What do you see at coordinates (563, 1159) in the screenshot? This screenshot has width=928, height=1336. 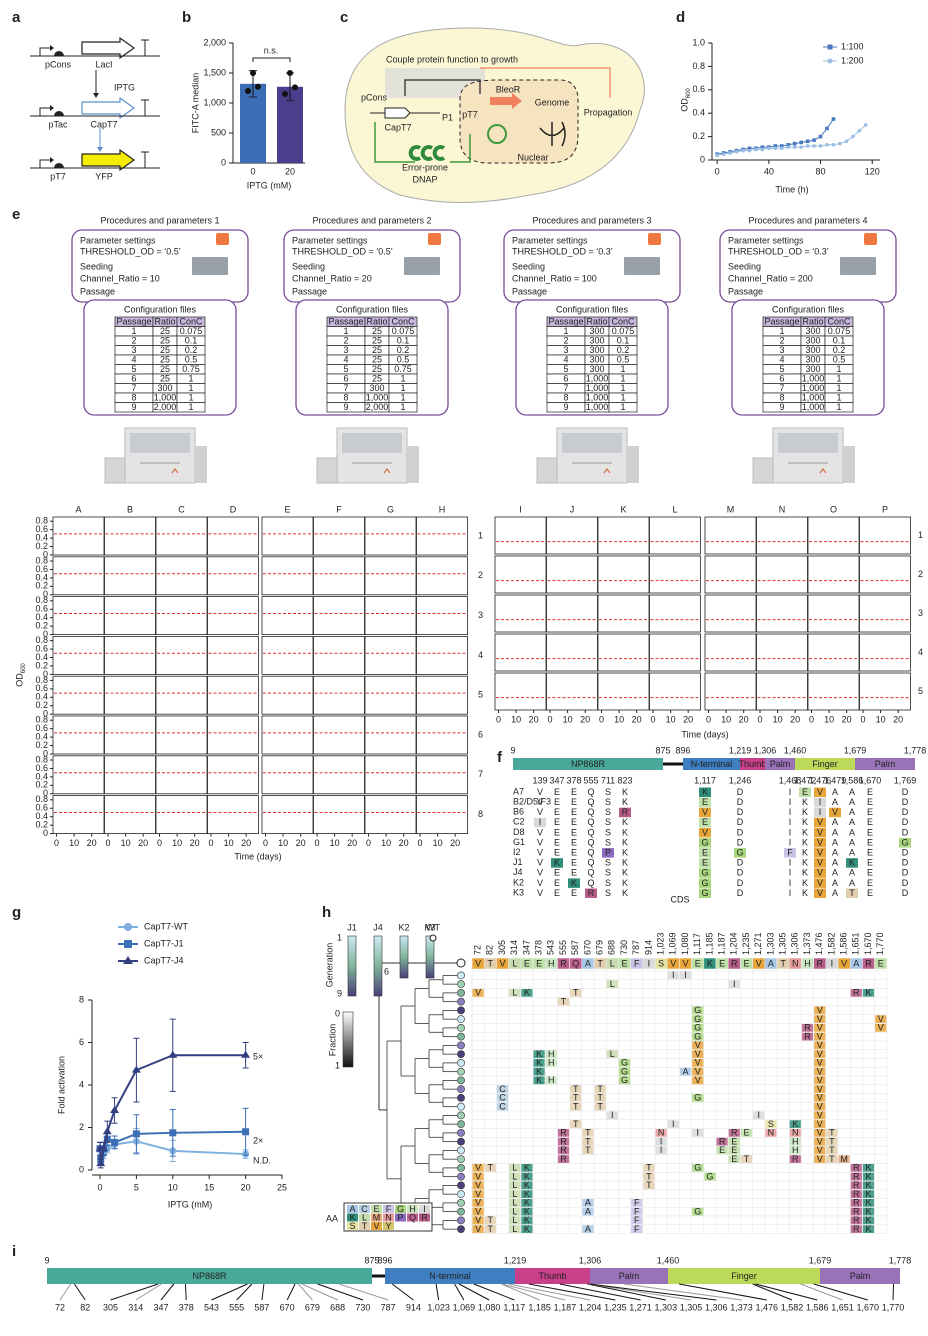 I see `residue: R` at bounding box center [563, 1159].